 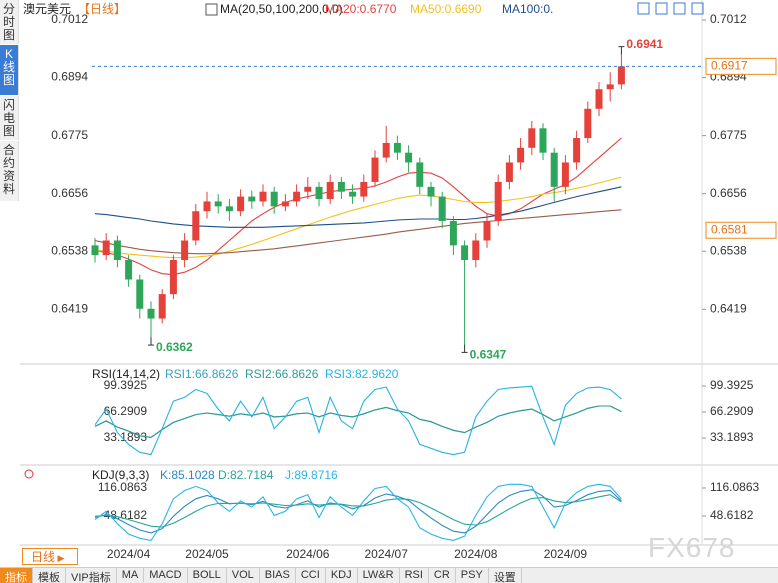 I want to click on toolbar-tab: MACD, so click(x=166, y=575).